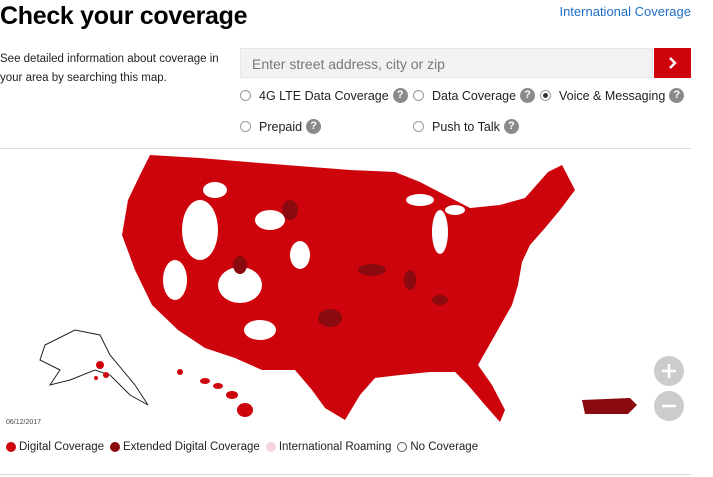 The image size is (713, 477). I want to click on legend-item: No Coverage, so click(437, 447).